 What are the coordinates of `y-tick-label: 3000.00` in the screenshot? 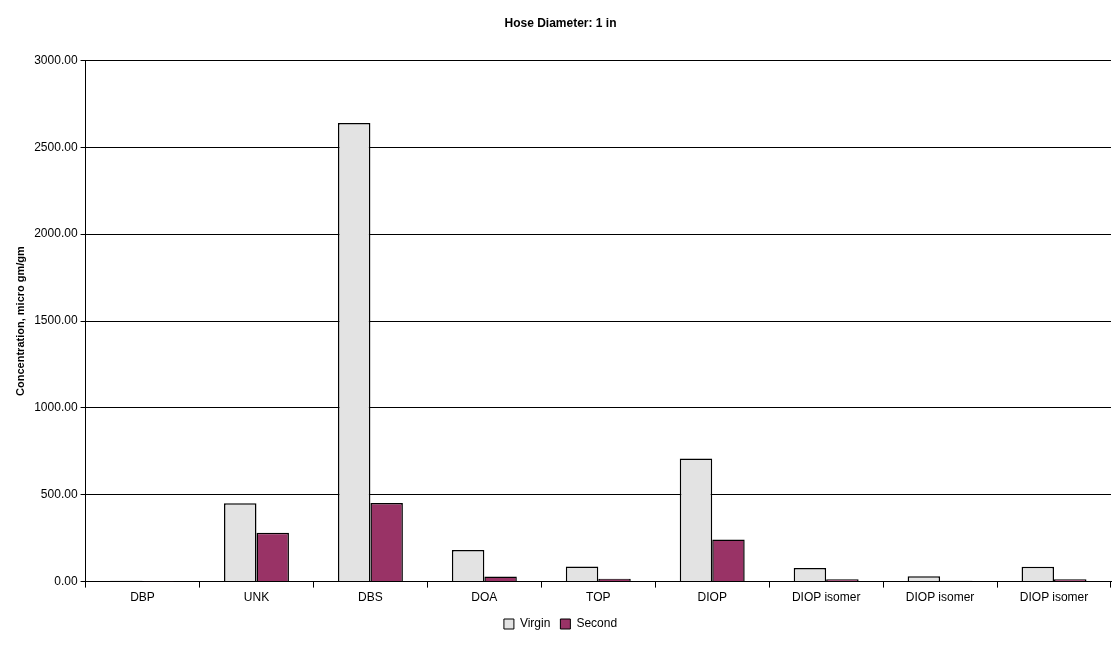 It's located at (56, 59).